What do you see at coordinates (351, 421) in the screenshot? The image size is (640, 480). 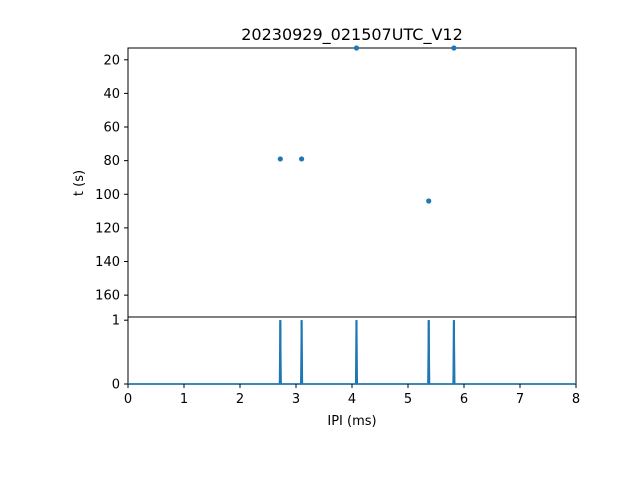 I see `ipi-x-axis-label: IPI (ms)` at bounding box center [351, 421].